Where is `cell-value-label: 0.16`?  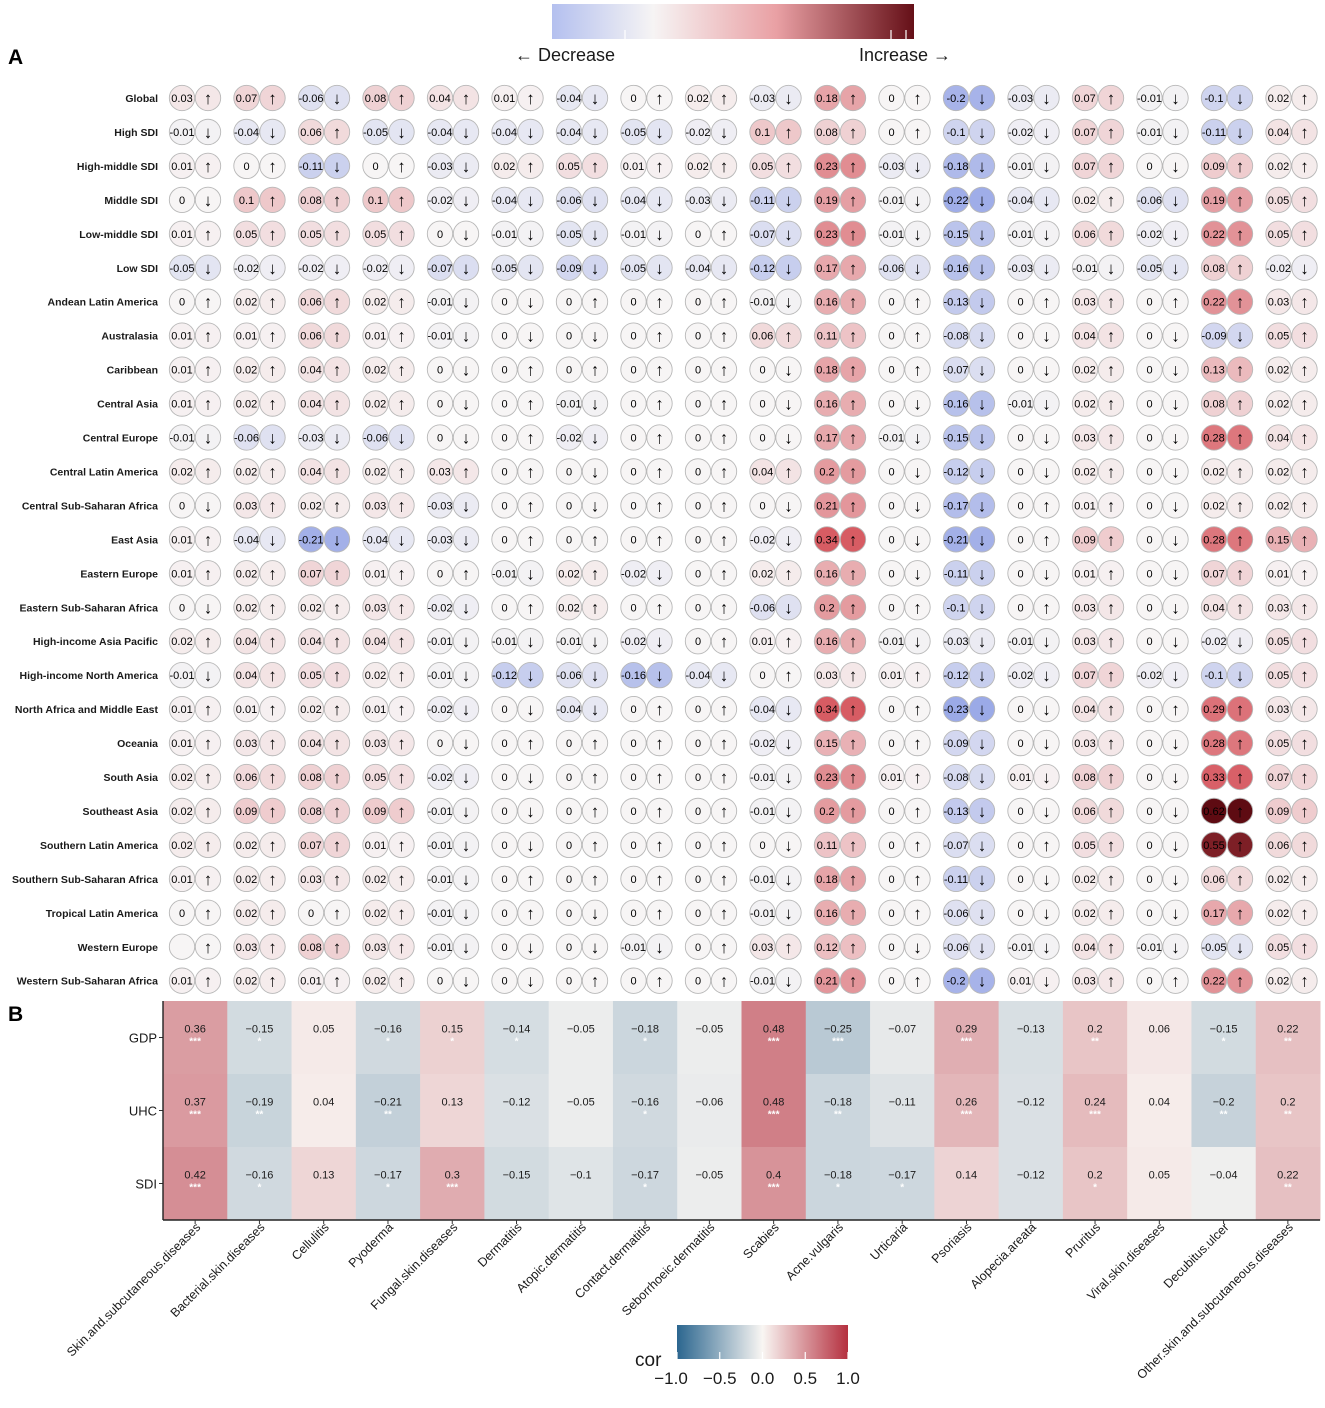 cell-value-label: 0.16 is located at coordinates (826, 642).